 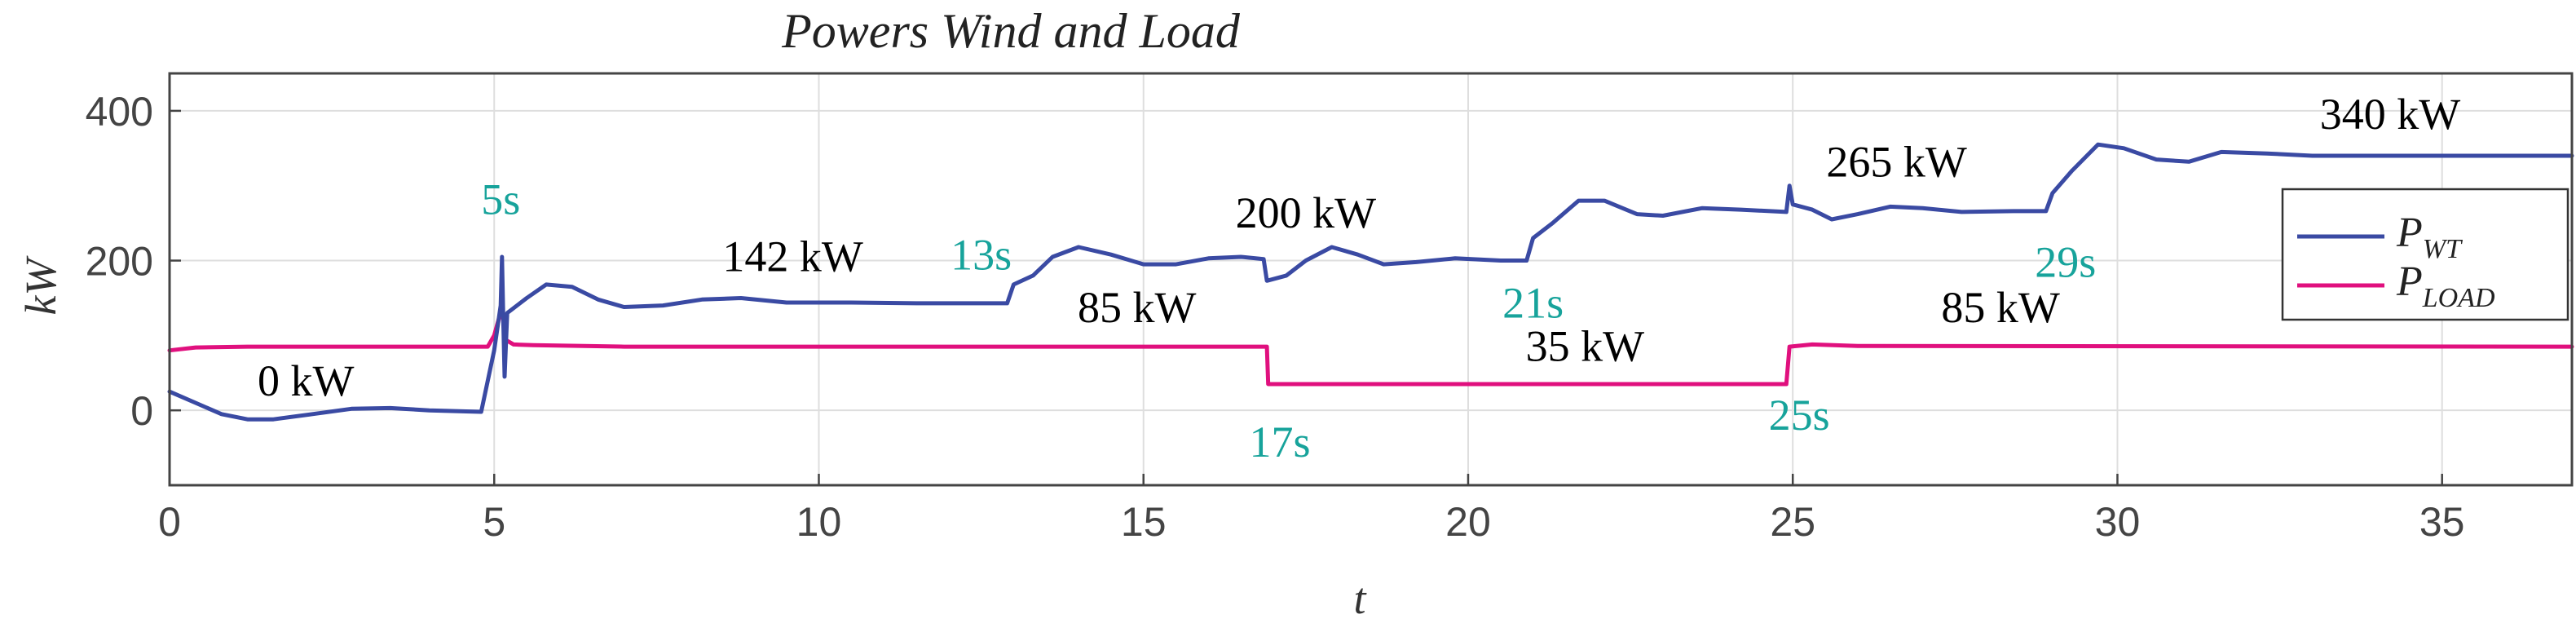 What do you see at coordinates (40, 285) in the screenshot?
I see `y-axis-label: kW` at bounding box center [40, 285].